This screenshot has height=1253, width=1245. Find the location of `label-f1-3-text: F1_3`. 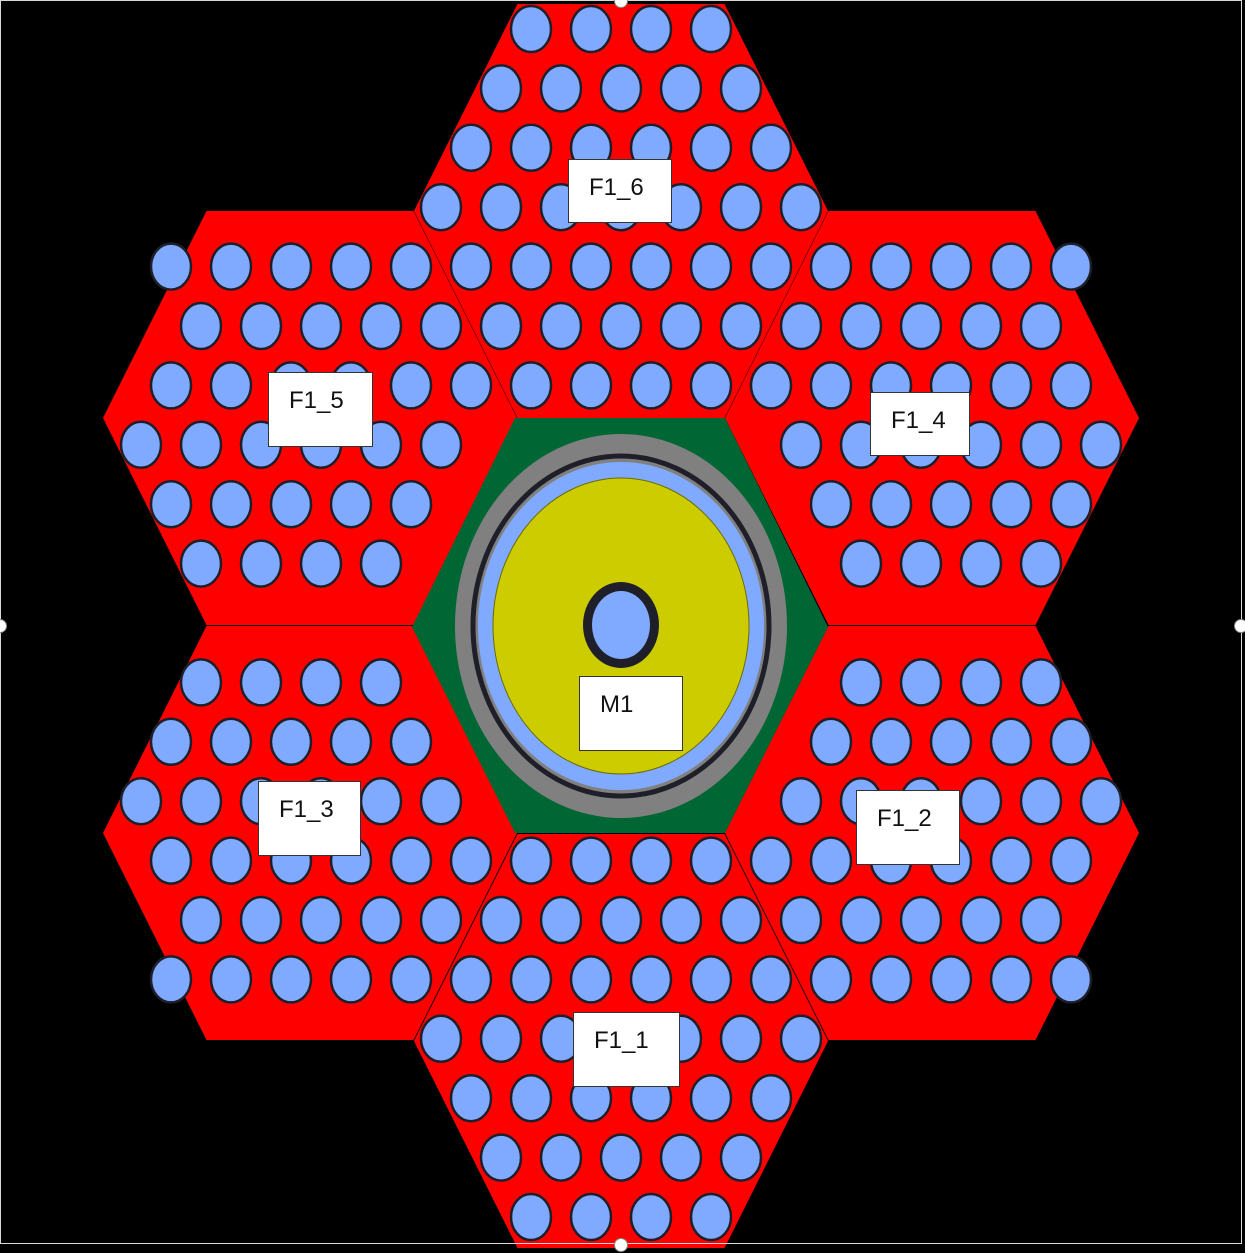

label-f1-3-text: F1_3 is located at coordinates (306, 809).